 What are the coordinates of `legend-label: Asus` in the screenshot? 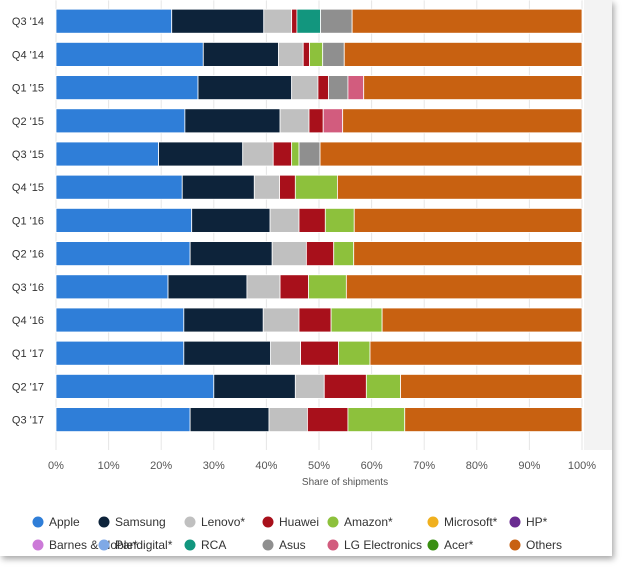 It's located at (292, 545).